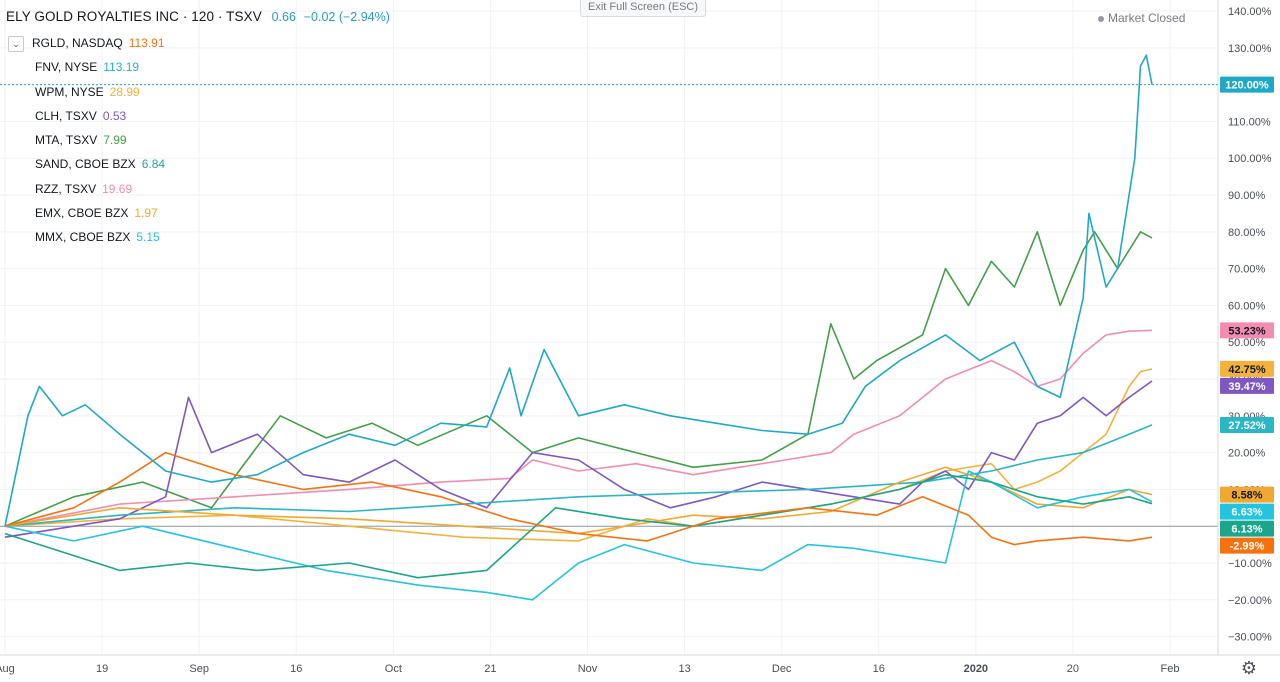 The width and height of the screenshot is (1280, 682). Describe the element at coordinates (1247, 196) in the screenshot. I see `y-tick-label: 90.00%` at that location.